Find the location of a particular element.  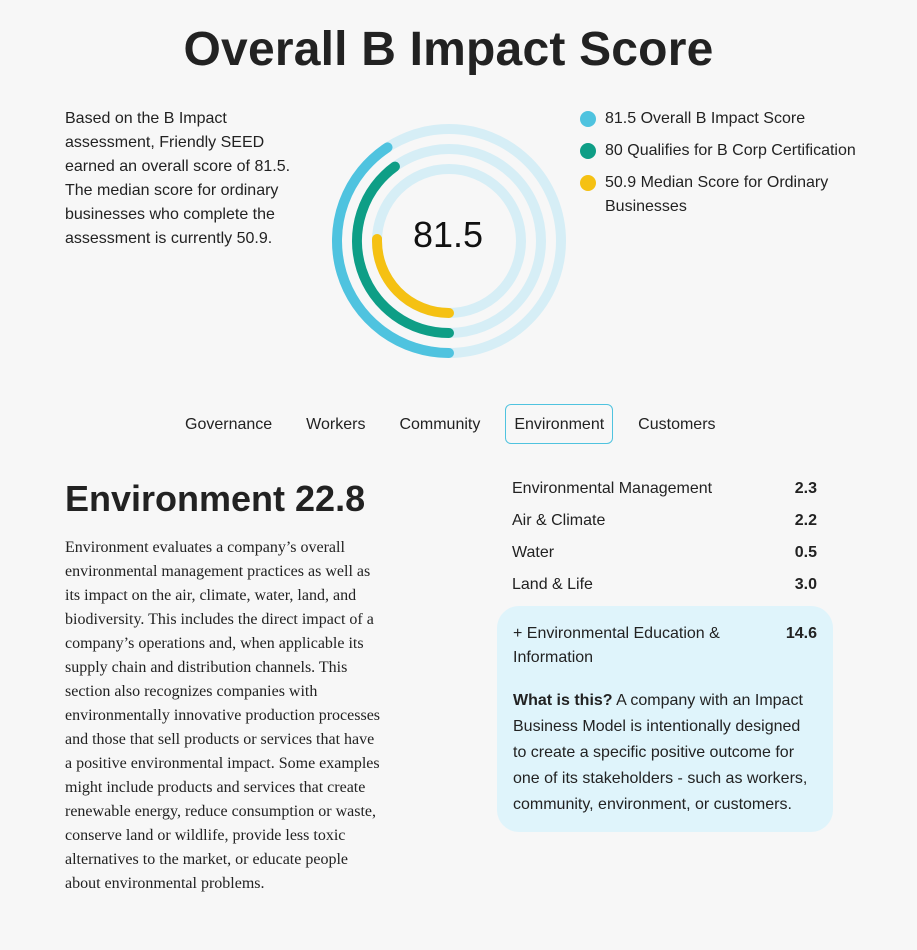

impact-model-question: What is this? is located at coordinates (563, 700).